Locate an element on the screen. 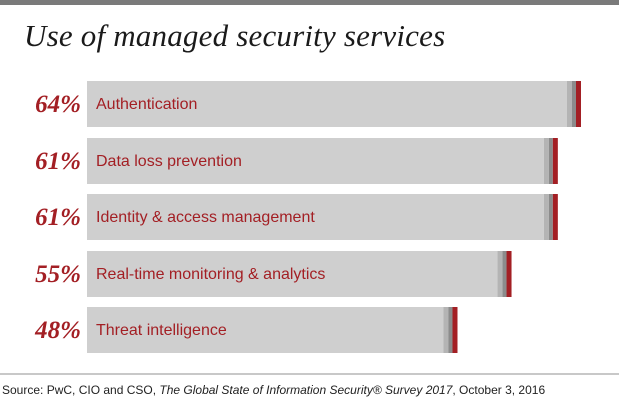 This screenshot has width=619, height=406. bar-row: 55% Real-time monitoring & analytics is located at coordinates (273, 274).